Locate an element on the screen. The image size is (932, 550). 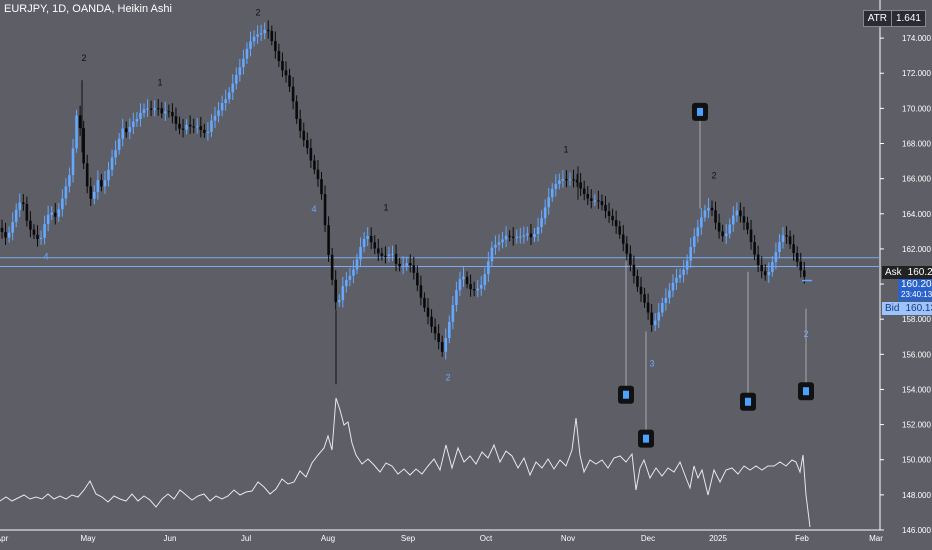
y-tick-label: 164.000 is located at coordinates (916, 214).